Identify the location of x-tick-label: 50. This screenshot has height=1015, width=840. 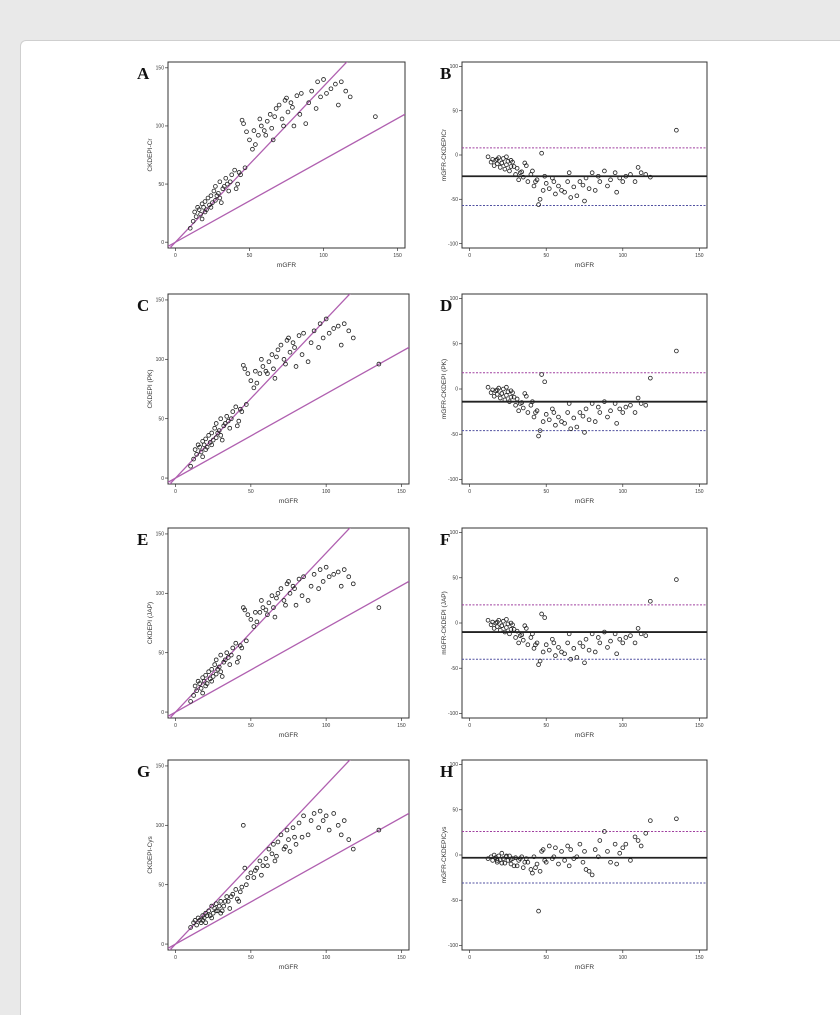
(546, 726).